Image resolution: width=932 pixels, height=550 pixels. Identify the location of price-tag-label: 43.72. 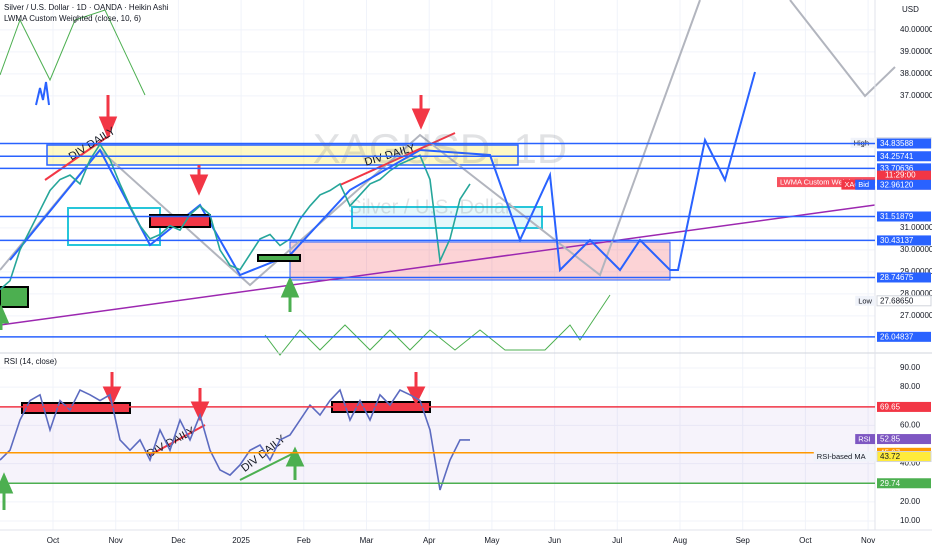
(890, 456).